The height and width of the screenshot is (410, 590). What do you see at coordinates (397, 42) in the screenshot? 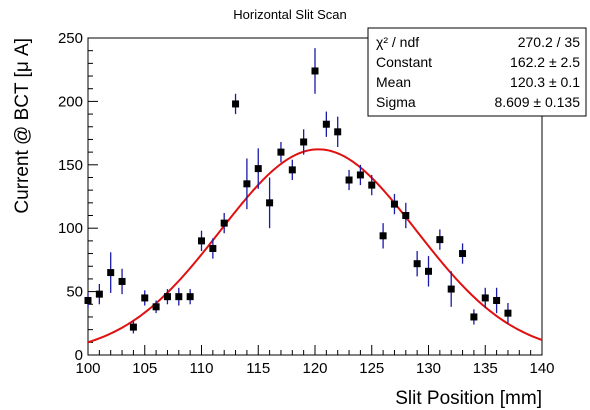
I see `stats-label: χ² / ndf` at bounding box center [397, 42].